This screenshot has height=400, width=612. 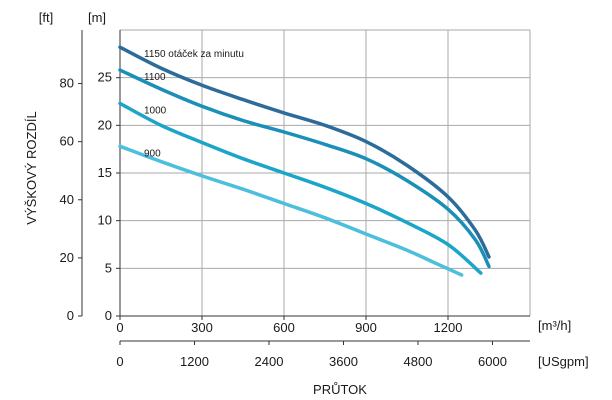 I want to click on x-tick-label-m3h: 0, so click(x=119, y=327).